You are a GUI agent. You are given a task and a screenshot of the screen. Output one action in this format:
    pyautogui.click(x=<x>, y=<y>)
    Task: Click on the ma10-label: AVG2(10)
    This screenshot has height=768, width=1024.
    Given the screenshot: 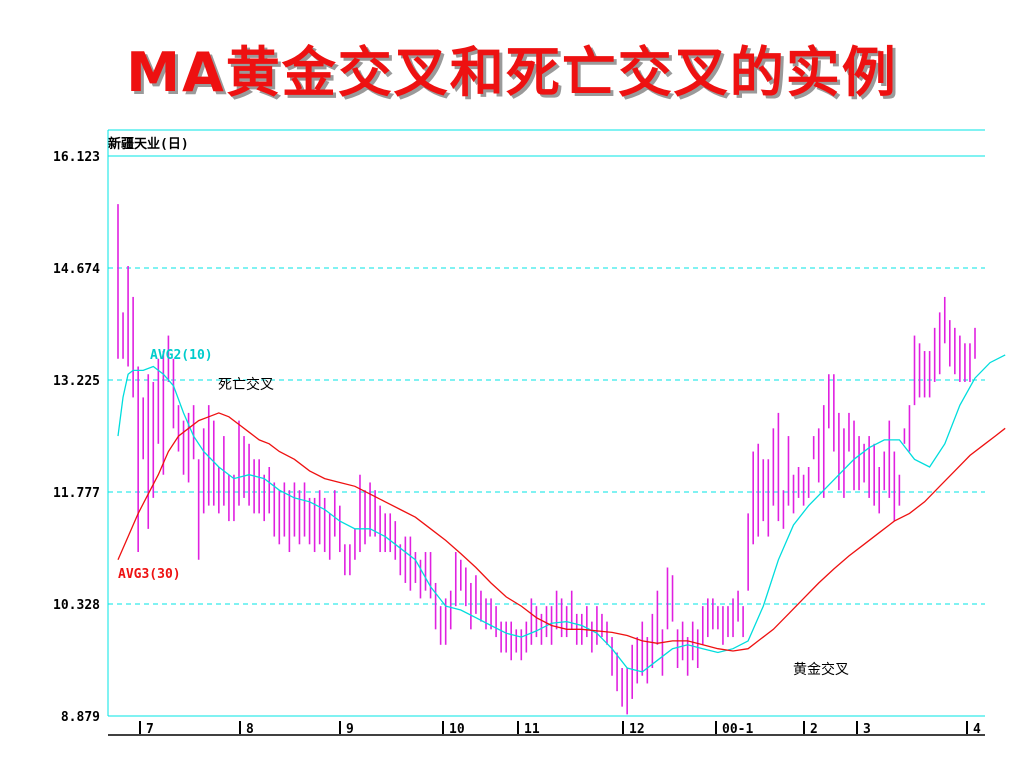 What is the action you would take?
    pyautogui.click(x=181, y=355)
    